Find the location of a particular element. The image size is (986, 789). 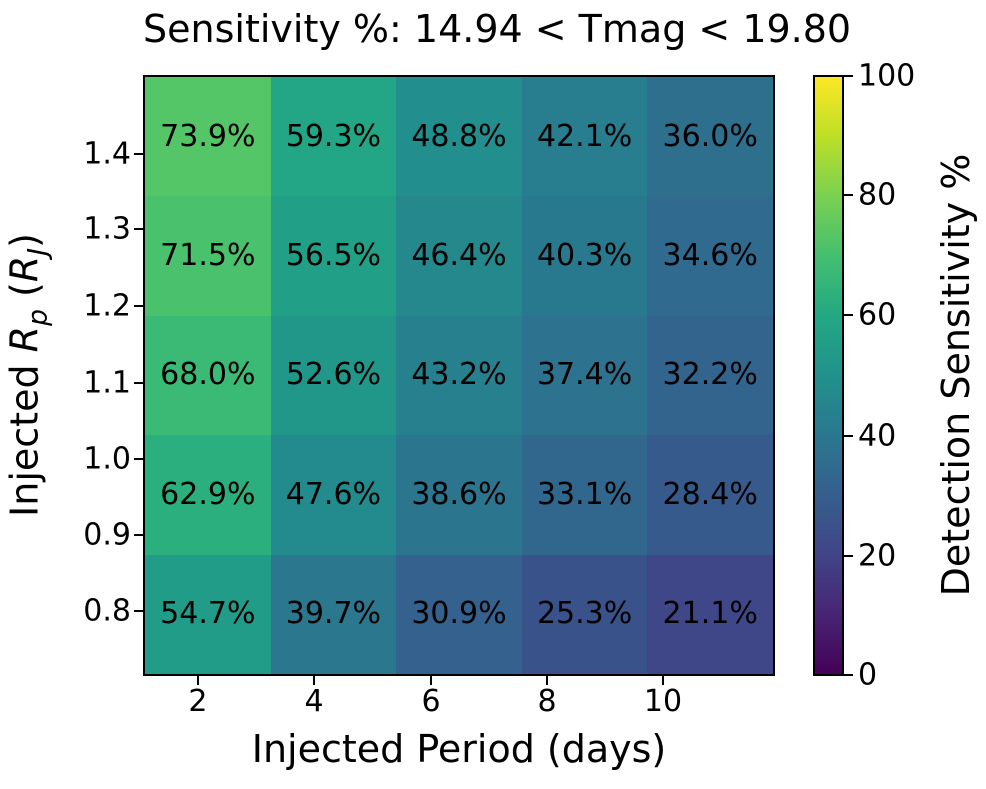

colorbar-label: Detection Sensitivity % is located at coordinates (956, 375).